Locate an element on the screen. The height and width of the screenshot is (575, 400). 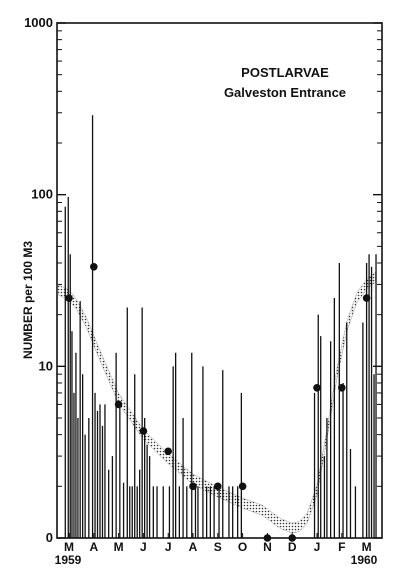
month-label: O is located at coordinates (242, 547).